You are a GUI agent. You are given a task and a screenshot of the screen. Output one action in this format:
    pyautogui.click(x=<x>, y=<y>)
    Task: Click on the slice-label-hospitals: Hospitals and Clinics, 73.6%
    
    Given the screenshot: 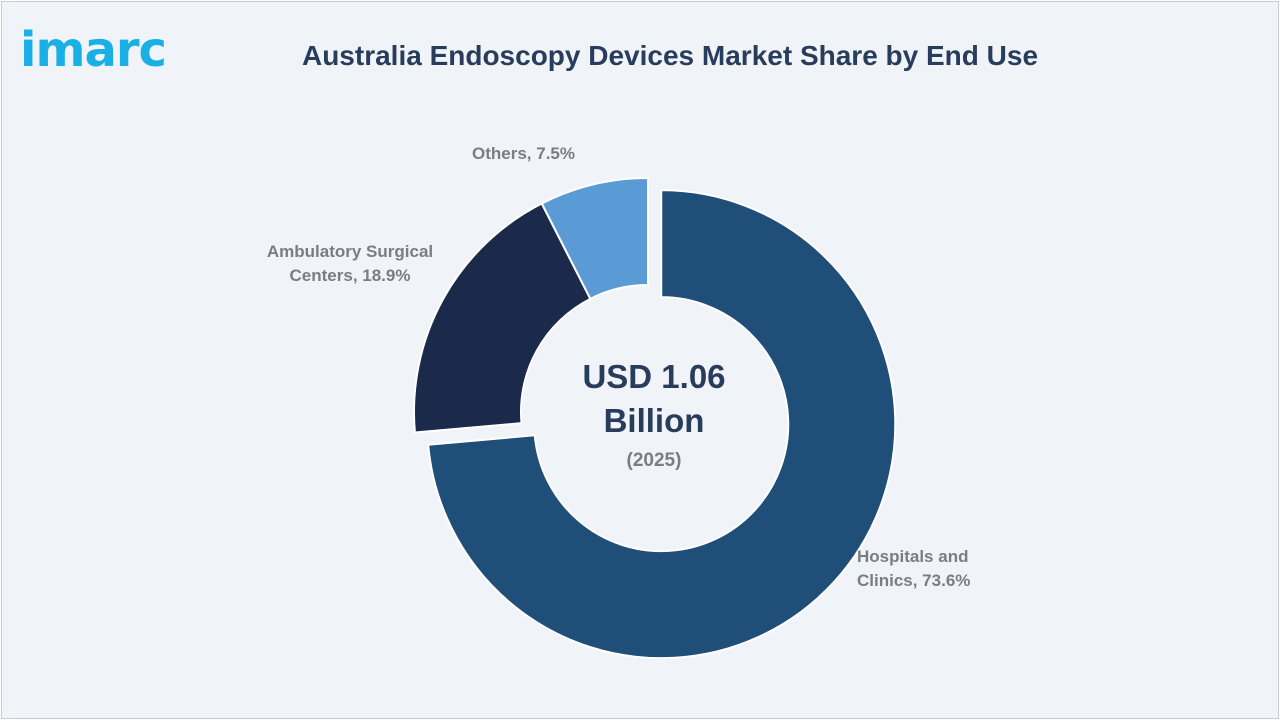 What is the action you would take?
    pyautogui.click(x=913, y=569)
    